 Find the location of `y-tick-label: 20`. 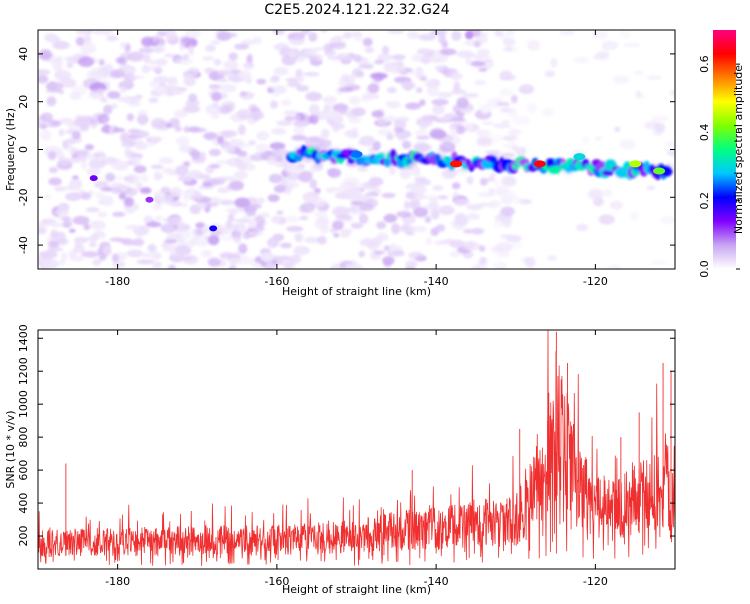

y-tick-label: 20 is located at coordinates (23, 102).